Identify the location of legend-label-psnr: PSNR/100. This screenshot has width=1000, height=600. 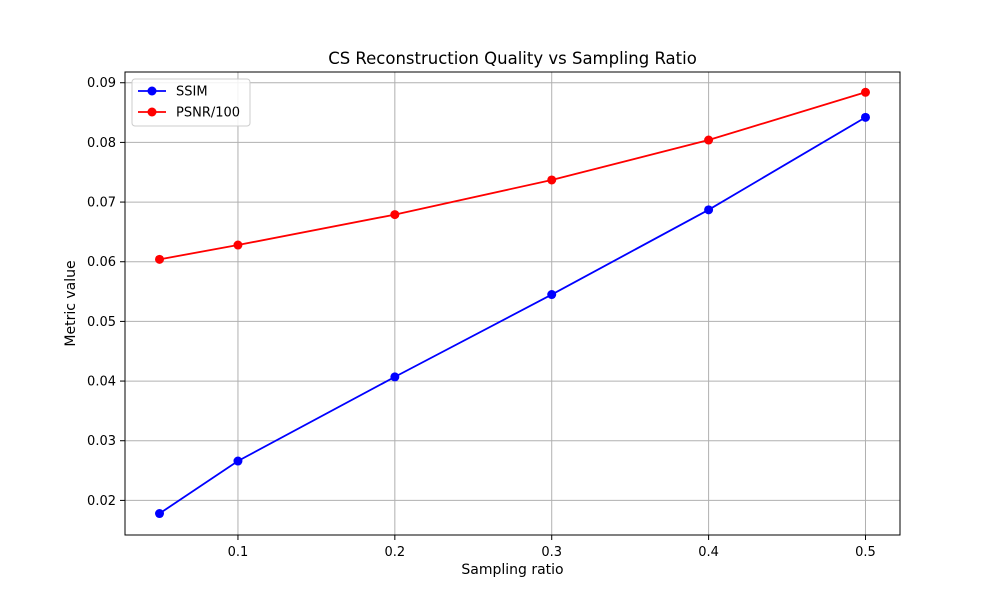
(208, 113).